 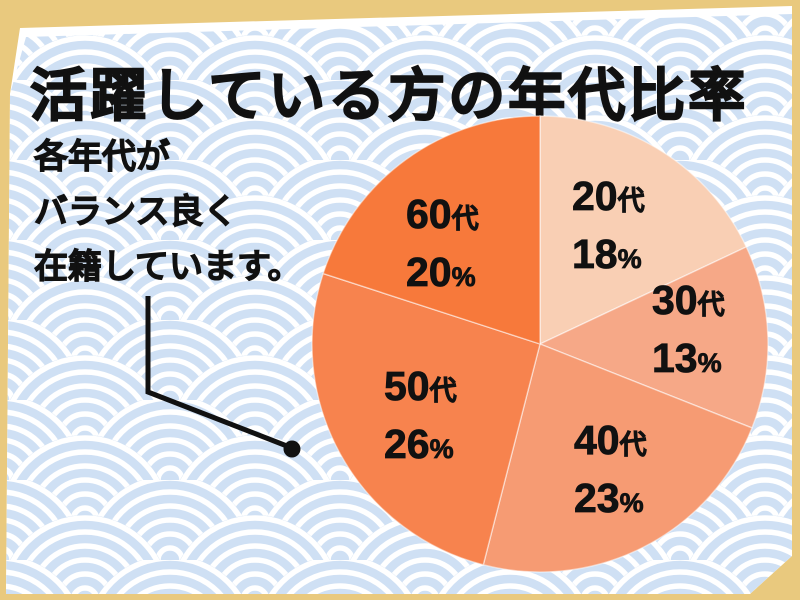 What do you see at coordinates (688, 334) in the screenshot?
I see `pie-label-30s: 30代 13%` at bounding box center [688, 334].